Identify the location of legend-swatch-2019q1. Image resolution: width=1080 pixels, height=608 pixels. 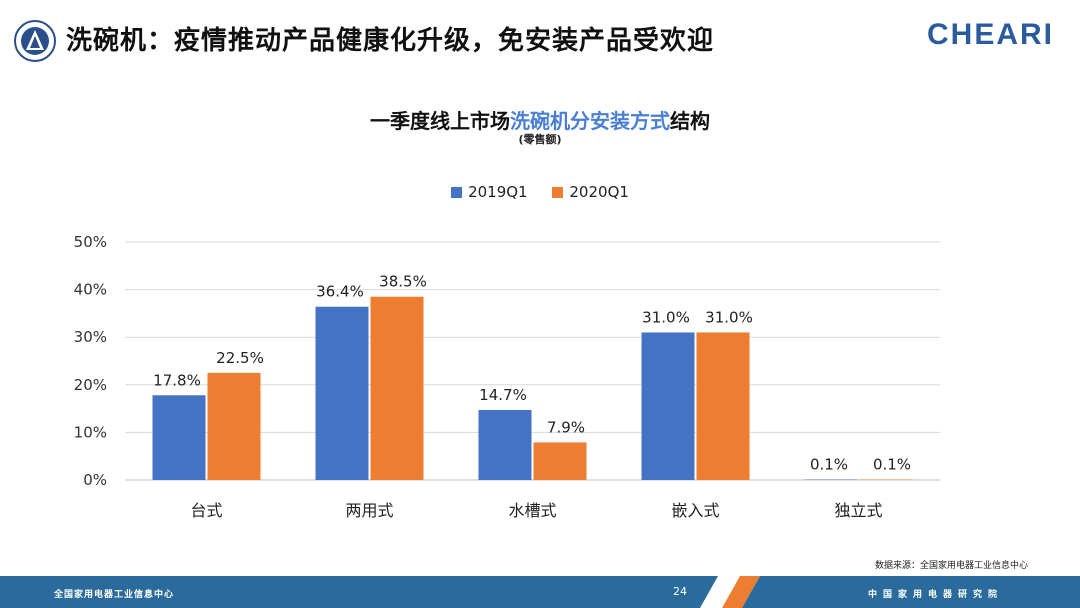
(457, 192).